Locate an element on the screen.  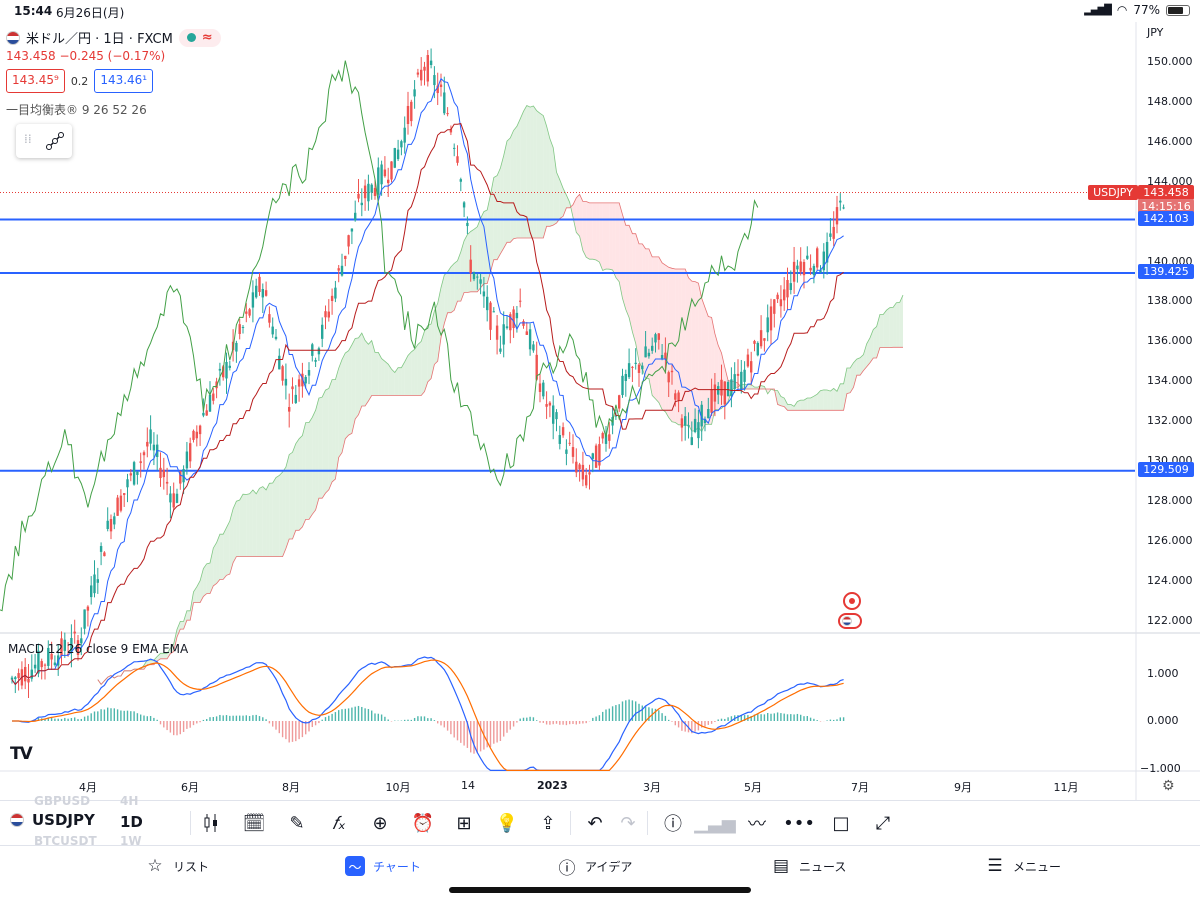
recent-interval: 1W is located at coordinates (131, 841).